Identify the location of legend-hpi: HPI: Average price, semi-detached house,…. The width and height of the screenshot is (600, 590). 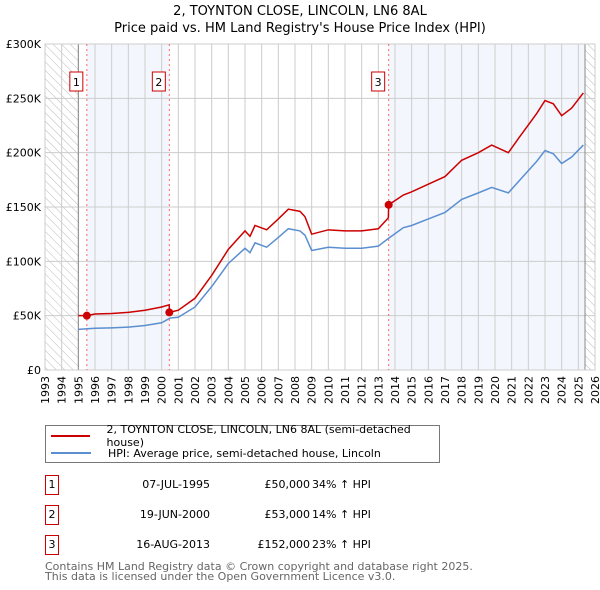
(244, 453).